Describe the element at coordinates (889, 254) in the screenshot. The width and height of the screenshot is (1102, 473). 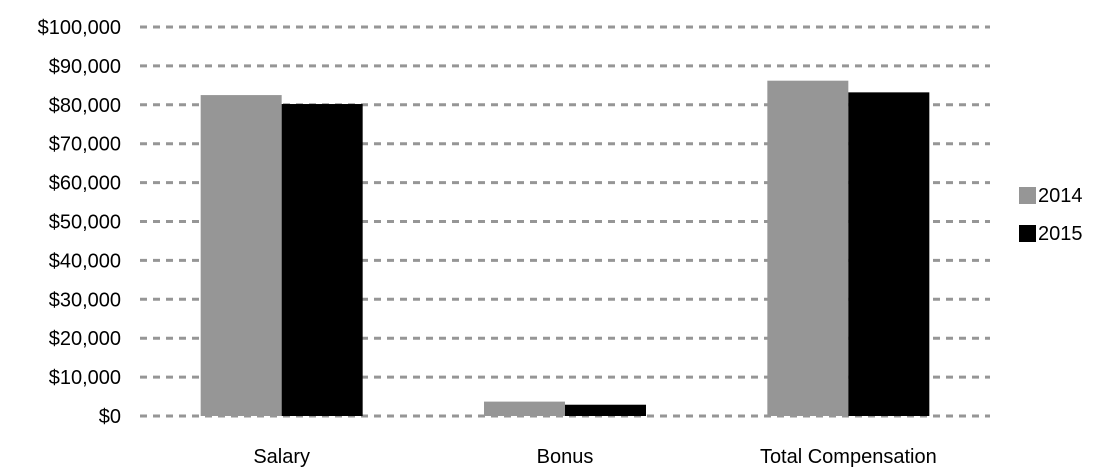
I see `bar-2015-total-compensation` at that location.